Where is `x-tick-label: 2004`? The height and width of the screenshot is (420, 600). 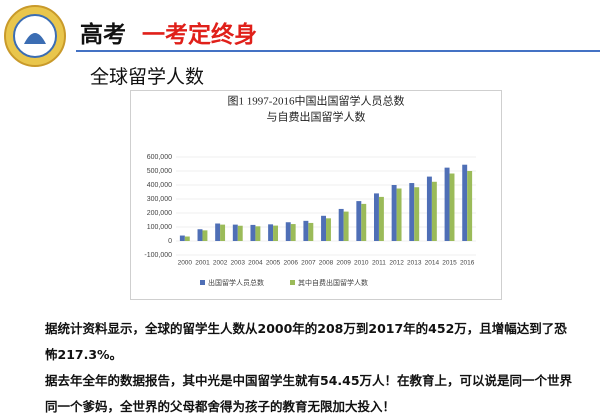
x-tick-label: 2004 is located at coordinates (255, 263).